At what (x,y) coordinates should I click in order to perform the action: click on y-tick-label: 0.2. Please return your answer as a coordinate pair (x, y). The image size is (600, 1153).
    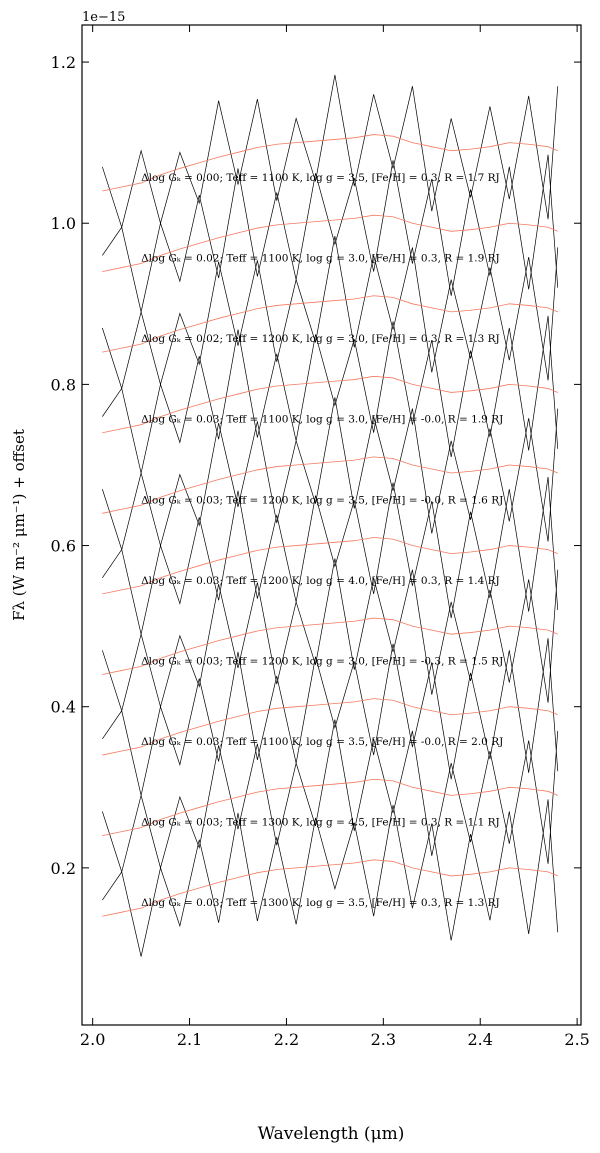
    Looking at the image, I should click on (63, 868).